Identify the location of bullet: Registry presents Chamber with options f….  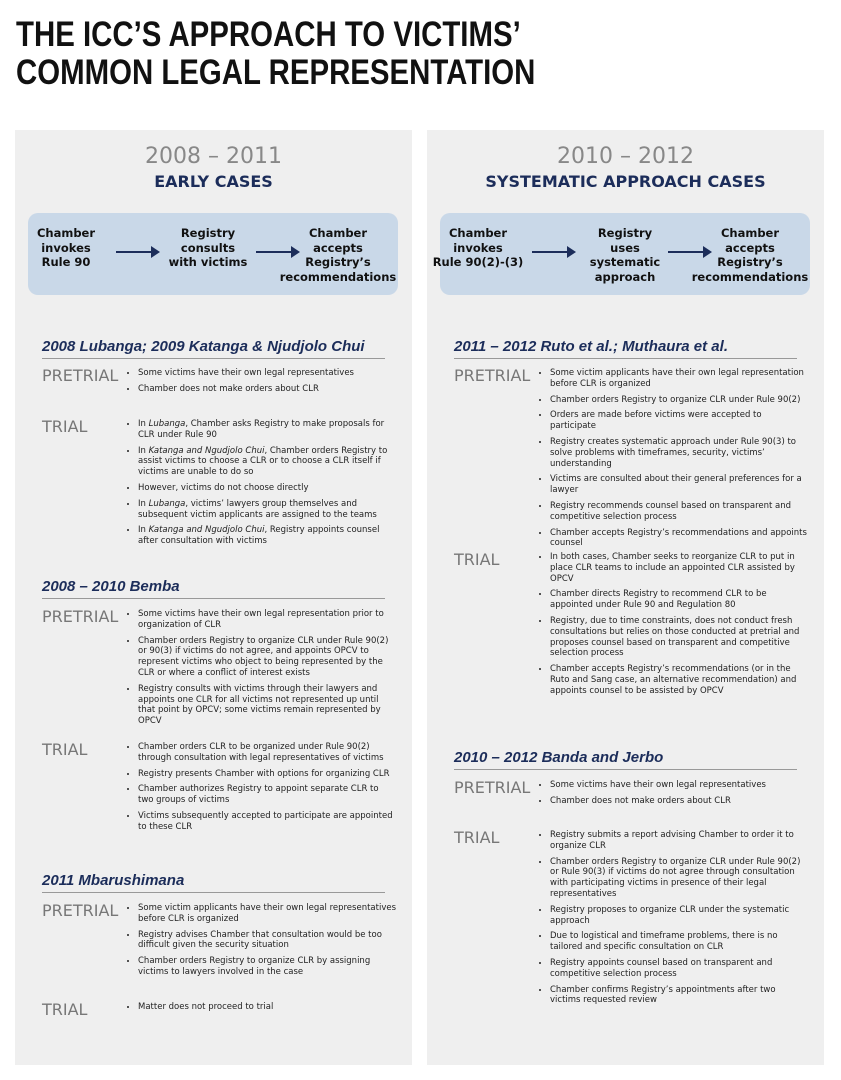
(267, 774).